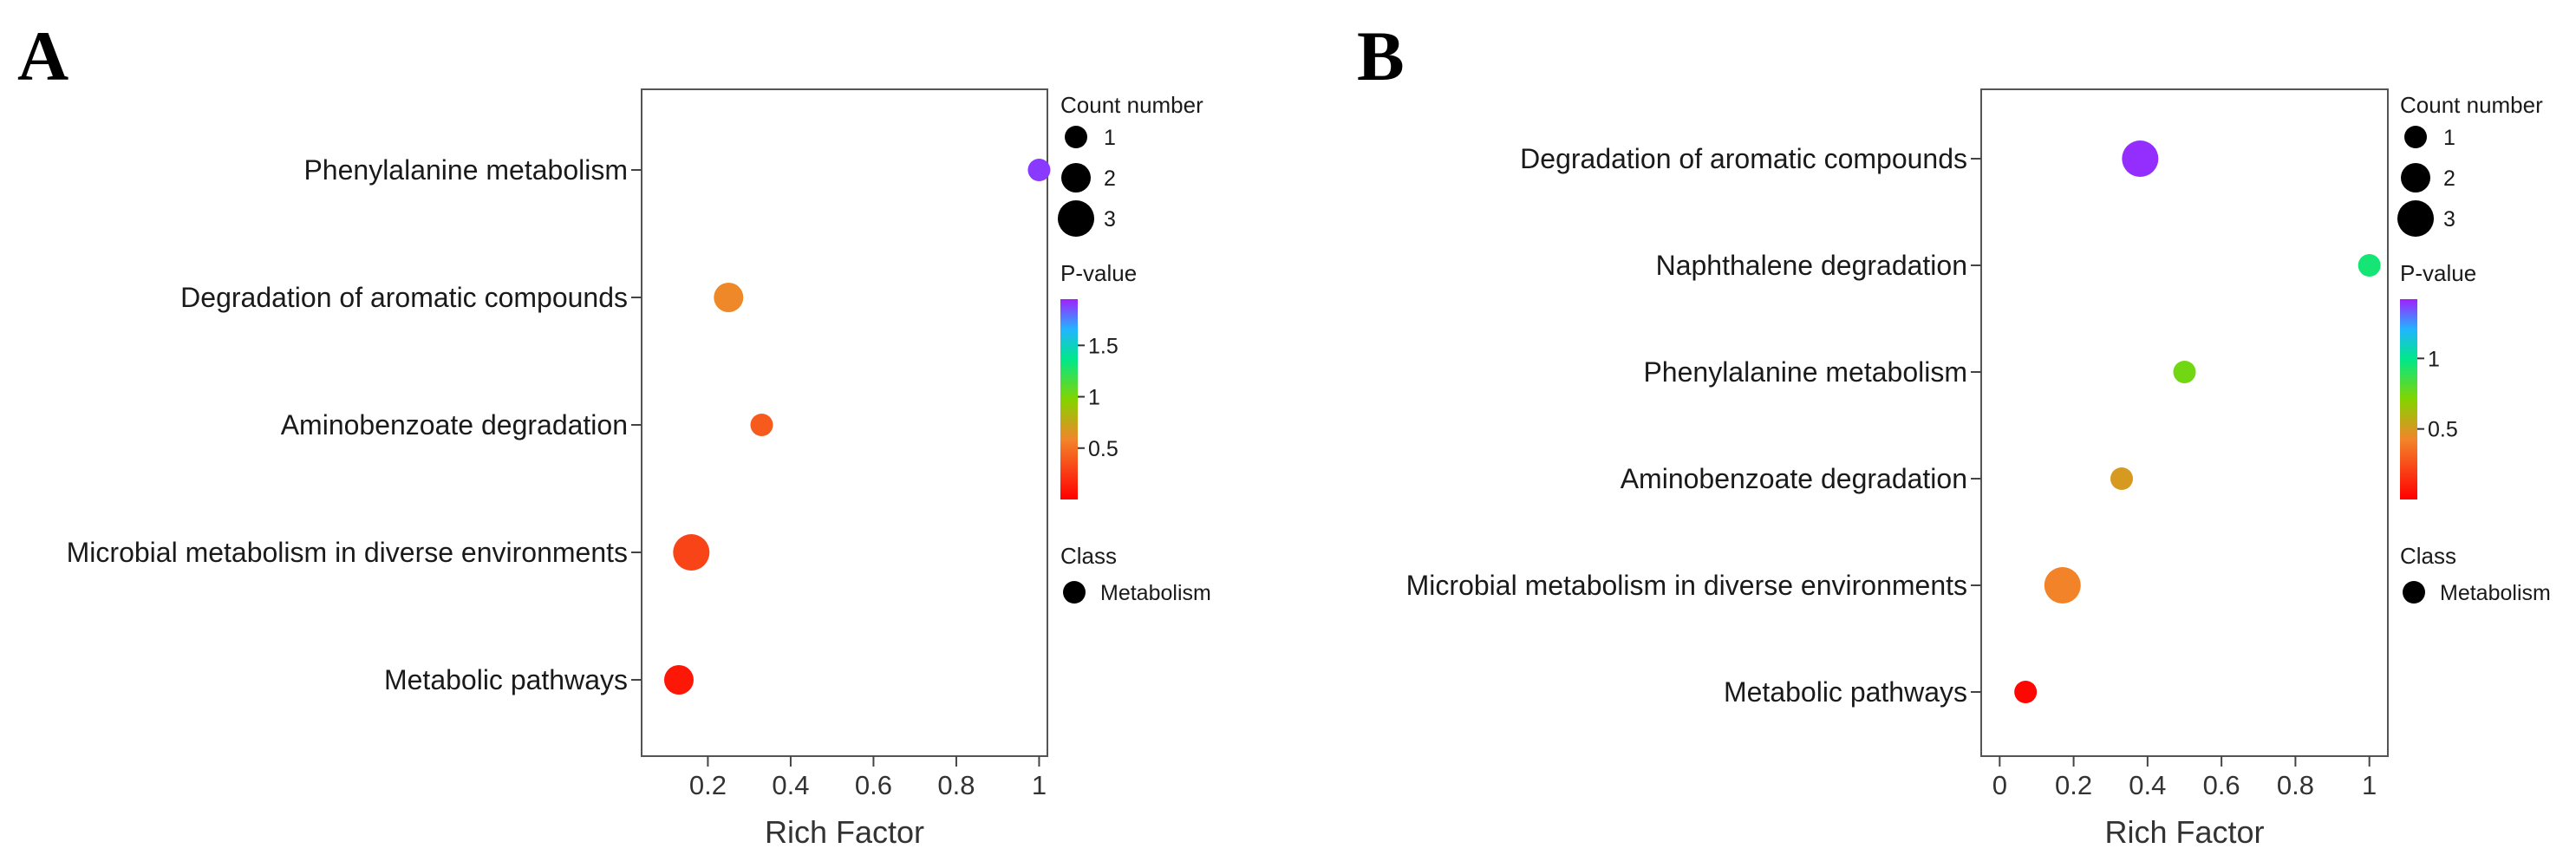 This screenshot has width=2576, height=855. I want to click on x-tick-label: 0, so click(2000, 785).